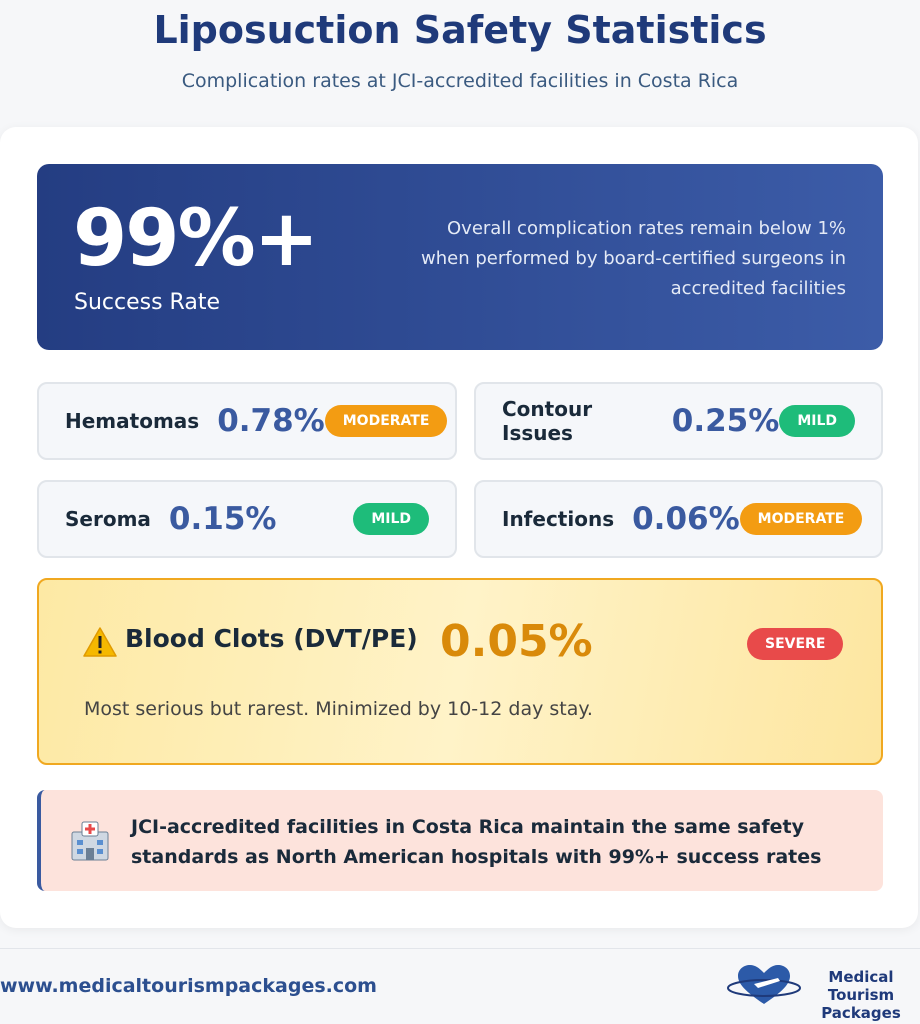 This screenshot has height=1024, width=920. What do you see at coordinates (196, 239) in the screenshot?
I see `hero-value: 99%+` at bounding box center [196, 239].